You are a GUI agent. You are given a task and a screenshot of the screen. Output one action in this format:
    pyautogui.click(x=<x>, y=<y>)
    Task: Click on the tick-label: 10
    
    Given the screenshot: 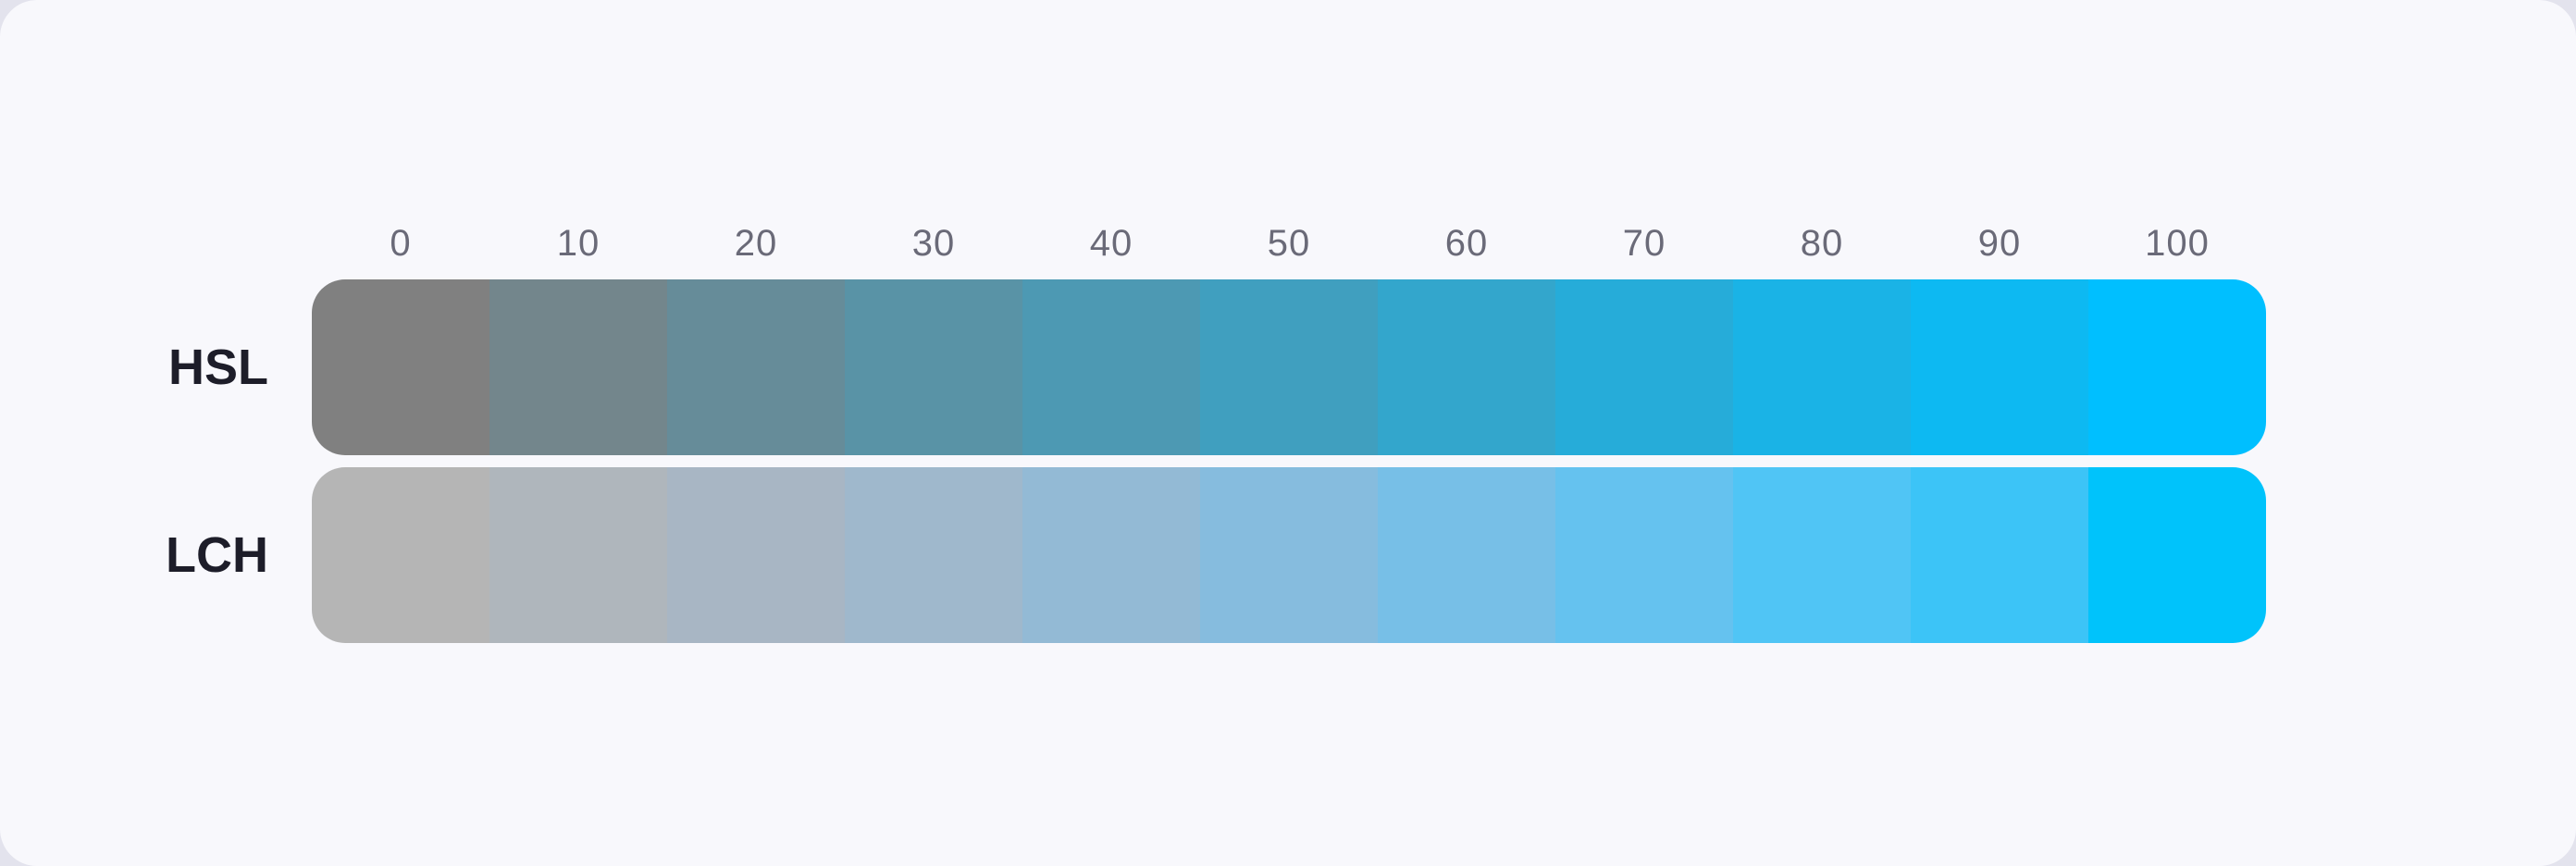 What is the action you would take?
    pyautogui.click(x=578, y=244)
    